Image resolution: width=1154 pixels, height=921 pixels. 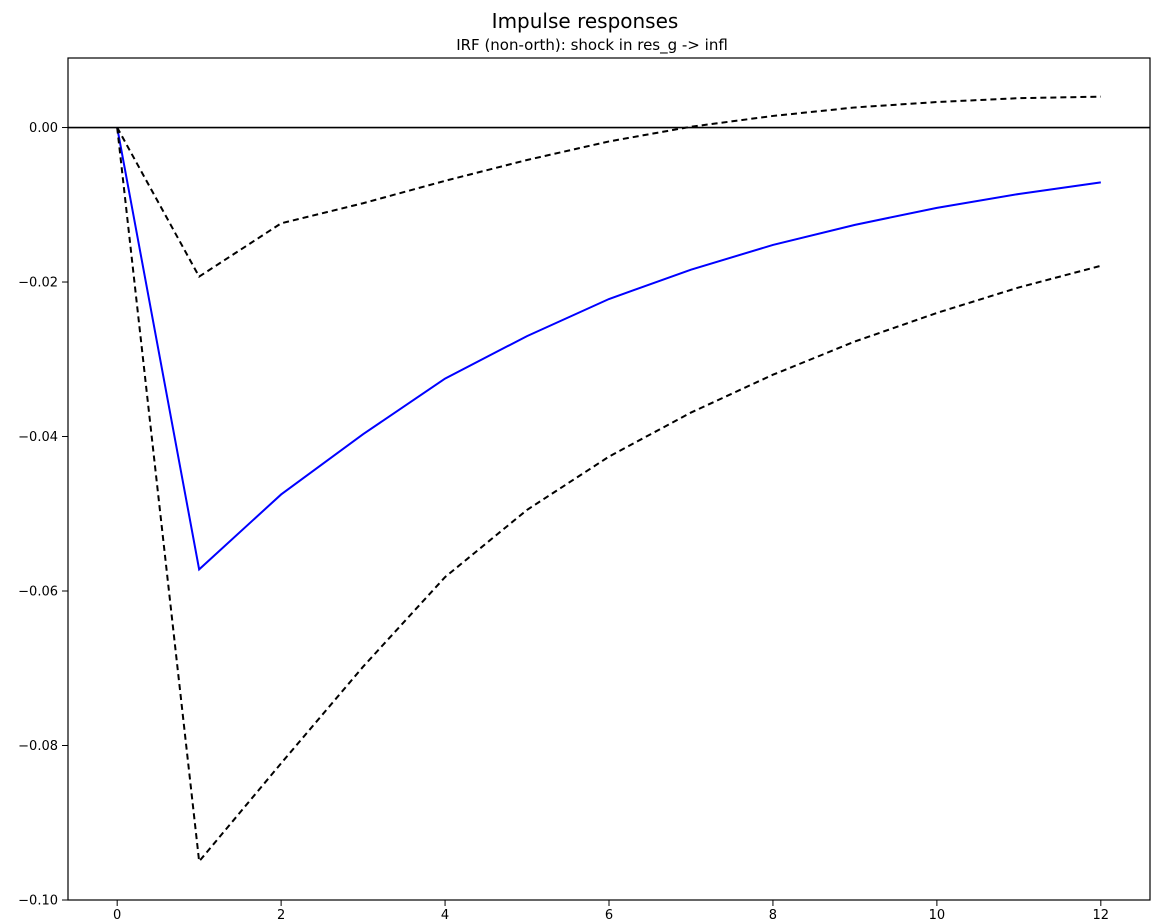 I want to click on y-tick-label: −0.02, so click(x=38, y=283).